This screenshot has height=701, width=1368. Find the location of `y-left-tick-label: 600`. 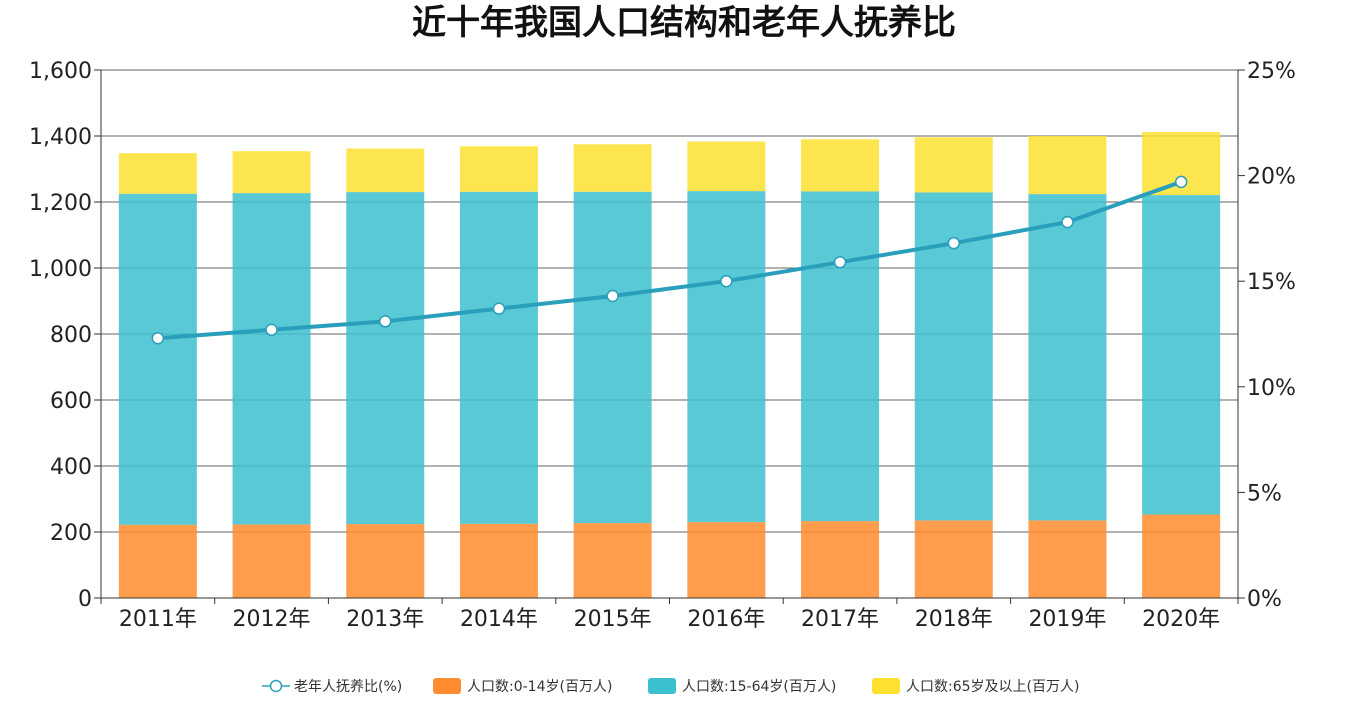

y-left-tick-label: 600 is located at coordinates (71, 401).